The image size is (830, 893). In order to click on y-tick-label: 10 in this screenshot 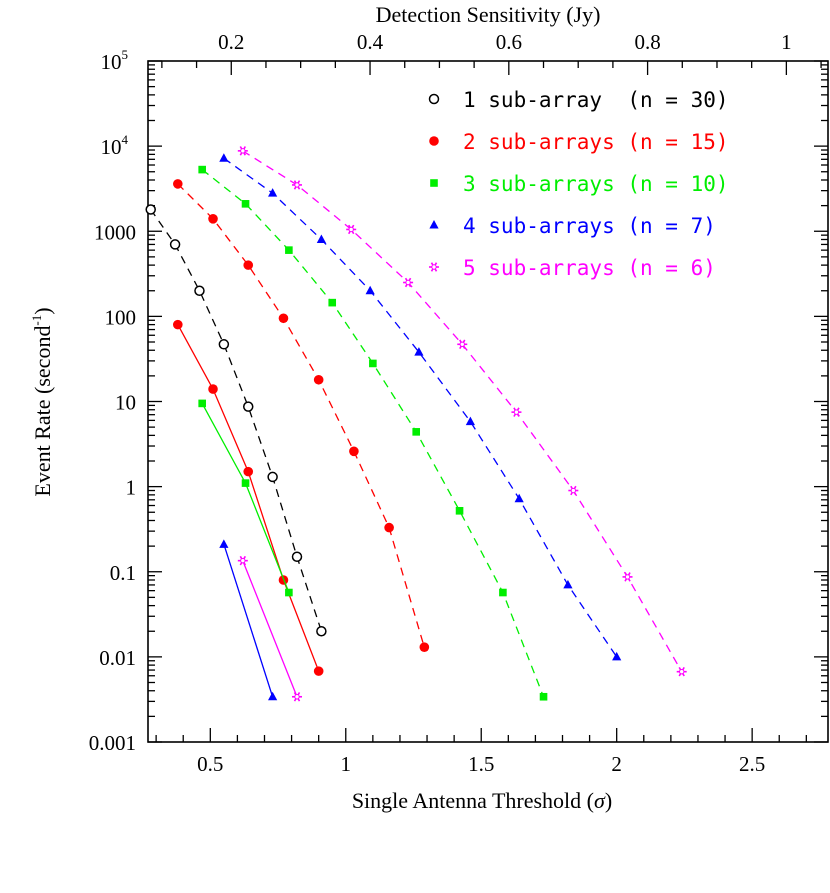, I will do `click(125, 403)`.